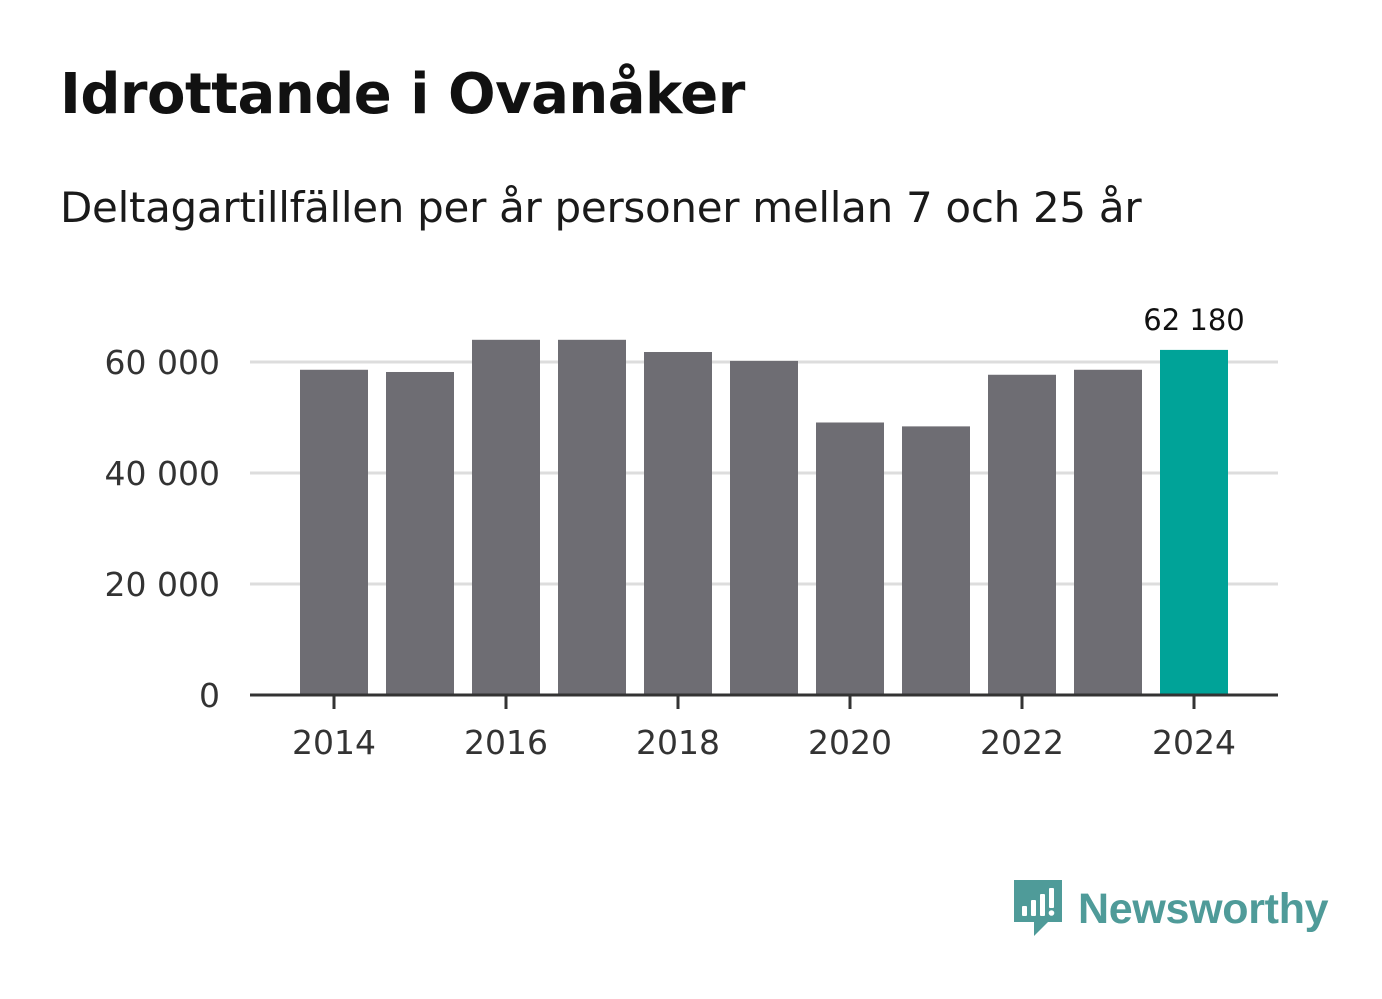 This screenshot has width=1382, height=999. Describe the element at coordinates (1038, 908) in the screenshot. I see `newsworthy-logo-icon` at that location.